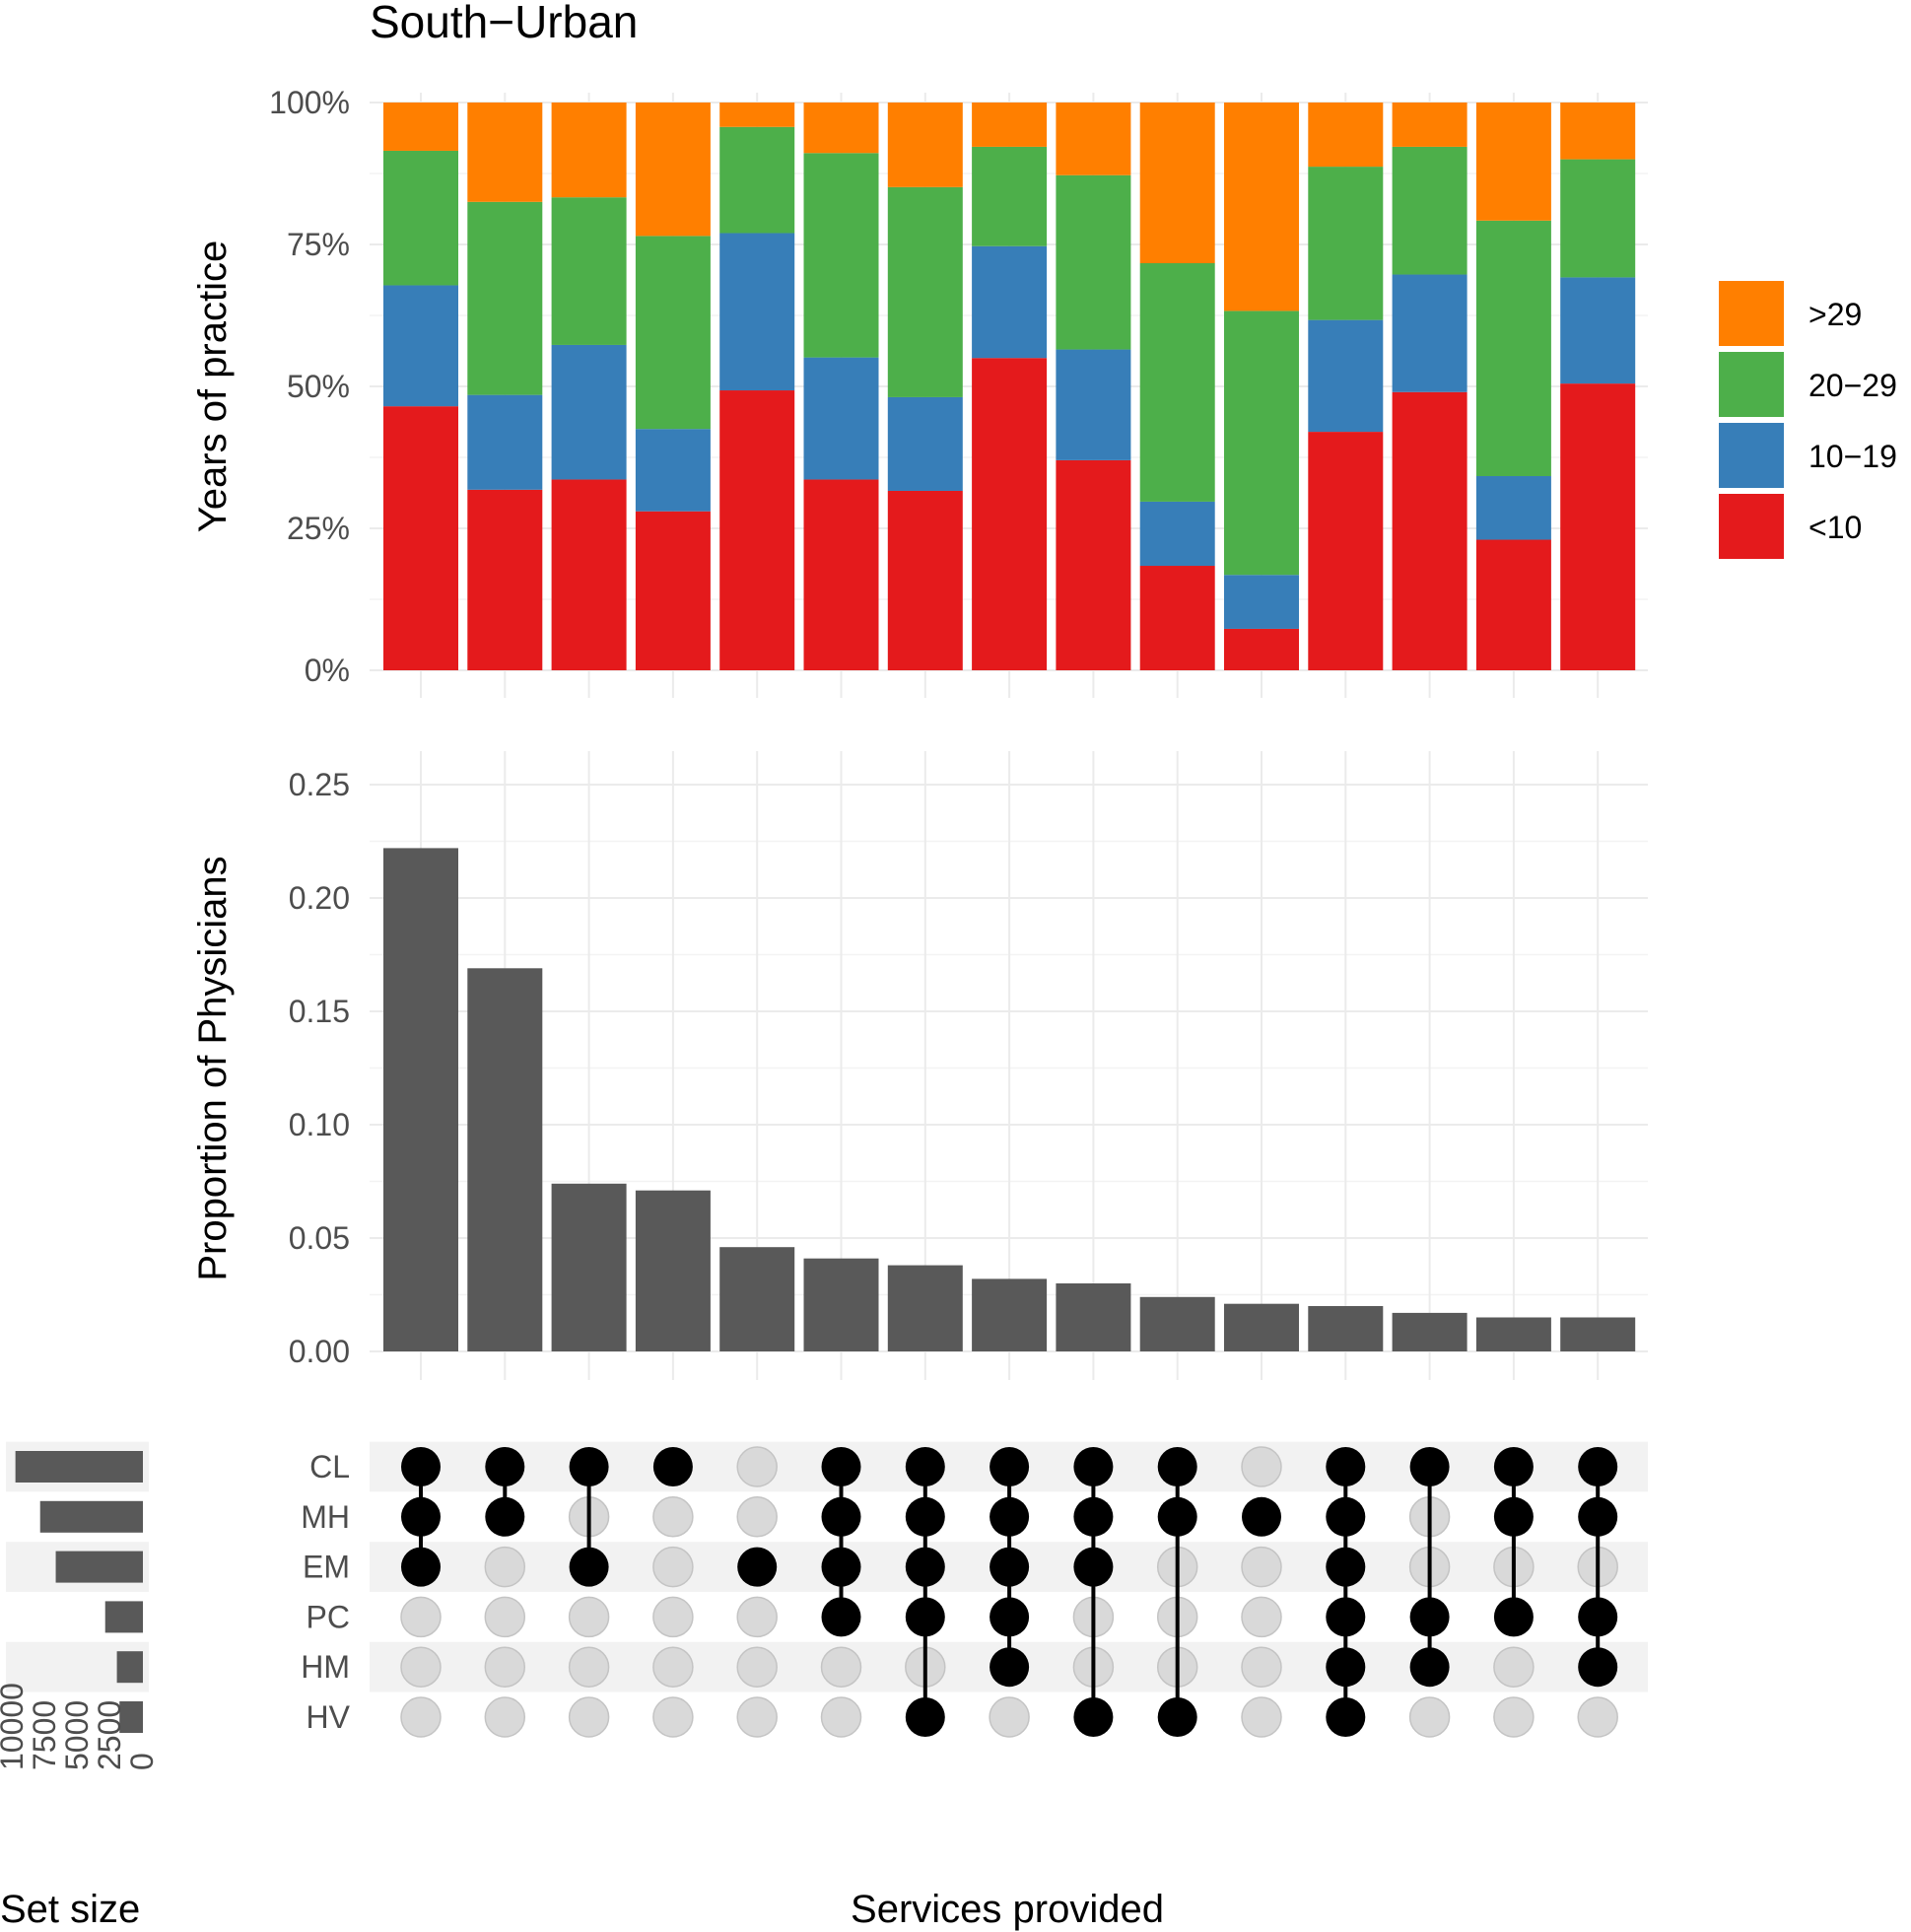 This screenshot has width=1911, height=1932. Describe the element at coordinates (309, 102) in the screenshot. I see `y-tick-label: 100%` at that location.